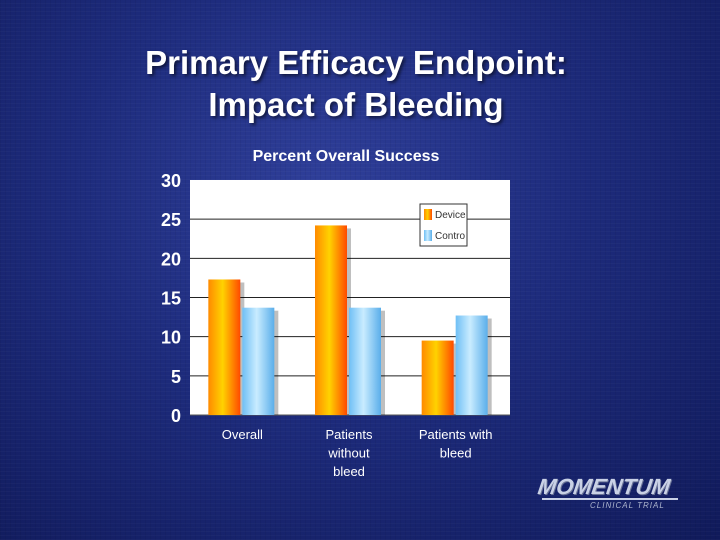 The width and height of the screenshot is (720, 540). Describe the element at coordinates (450, 236) in the screenshot. I see `legend-label-control: Contro` at that location.